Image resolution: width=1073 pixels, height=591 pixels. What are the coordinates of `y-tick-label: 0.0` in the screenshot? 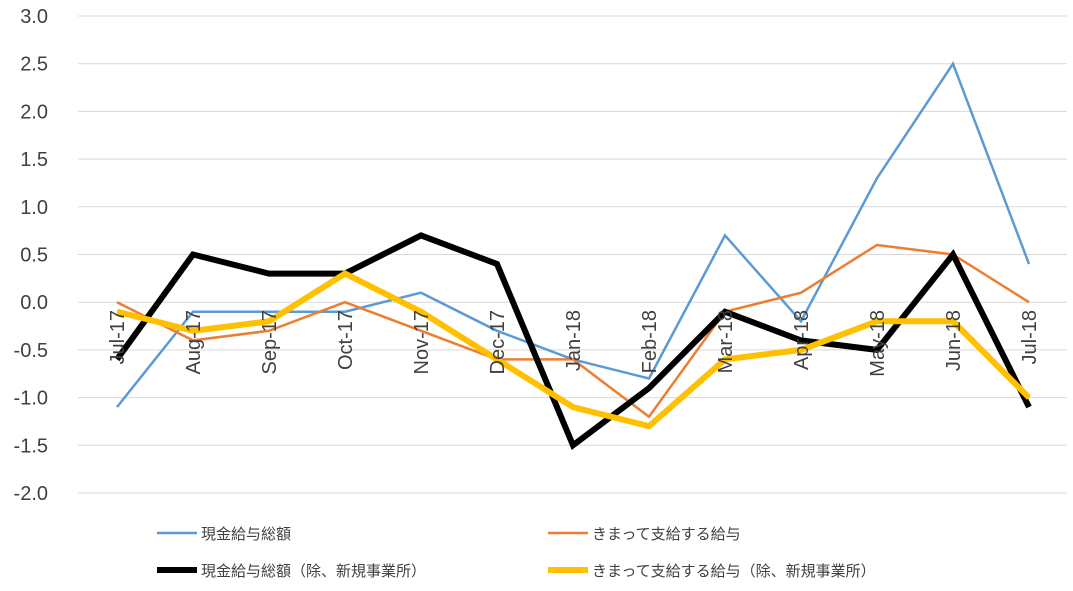 It's located at (34, 303).